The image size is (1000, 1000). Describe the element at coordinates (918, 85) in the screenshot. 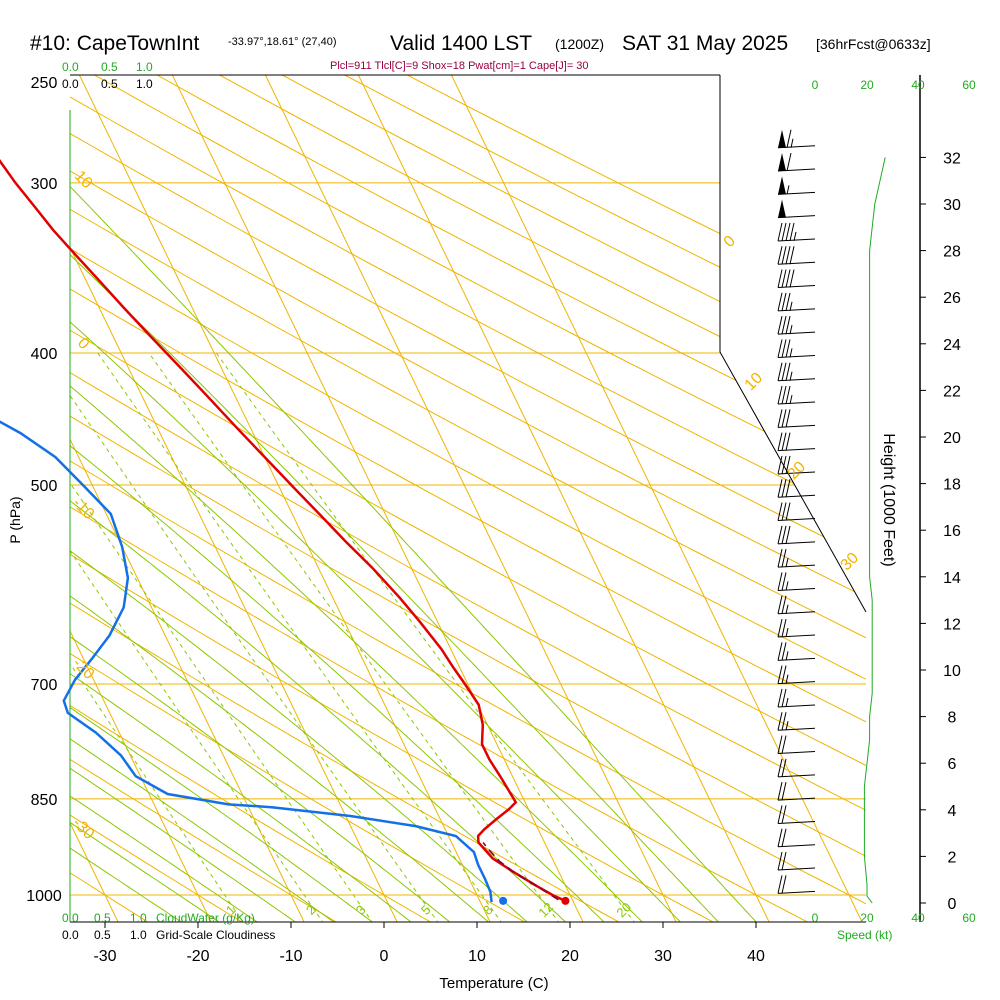

I see `speed-top-tick: 40` at that location.